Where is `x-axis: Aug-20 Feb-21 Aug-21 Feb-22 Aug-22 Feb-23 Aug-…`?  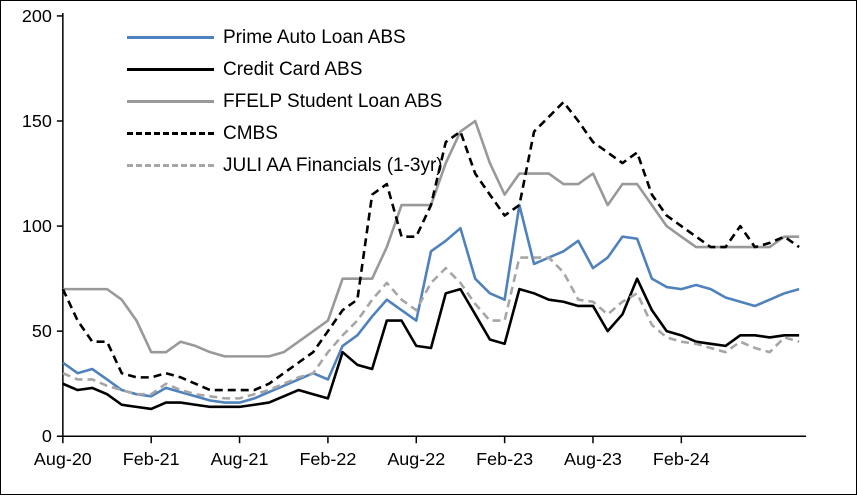
x-axis: Aug-20 Feb-21 Aug-21 Feb-22 Aug-22 Feb-23 Aug-… is located at coordinates (372, 452).